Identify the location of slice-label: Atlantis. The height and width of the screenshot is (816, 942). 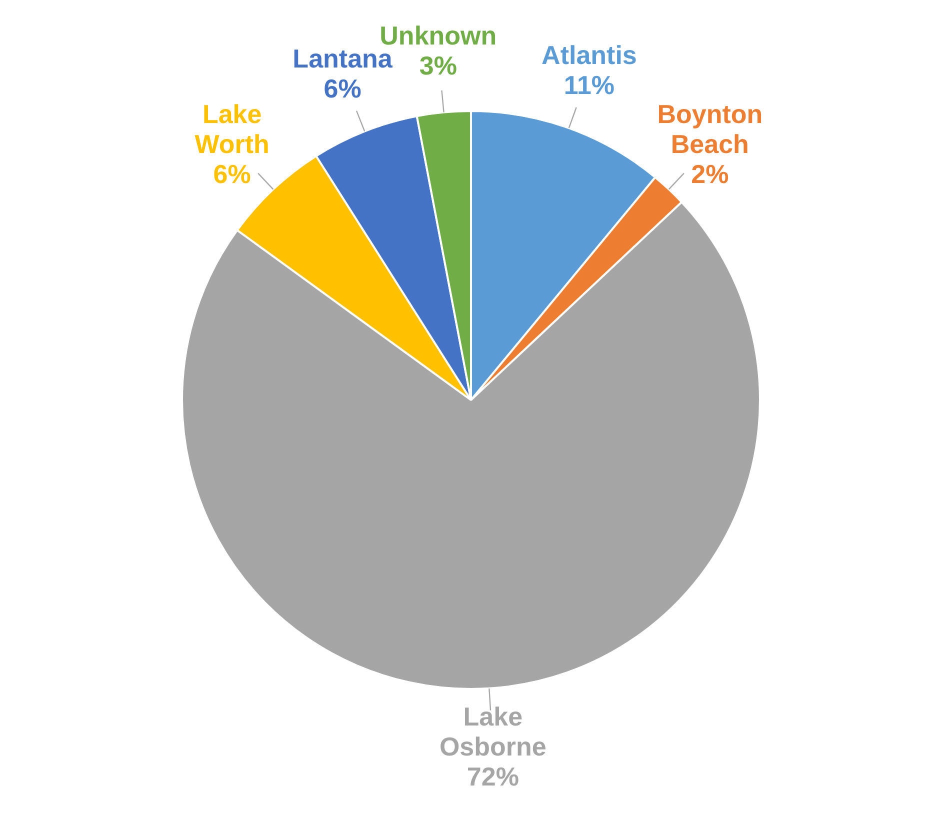
(589, 55).